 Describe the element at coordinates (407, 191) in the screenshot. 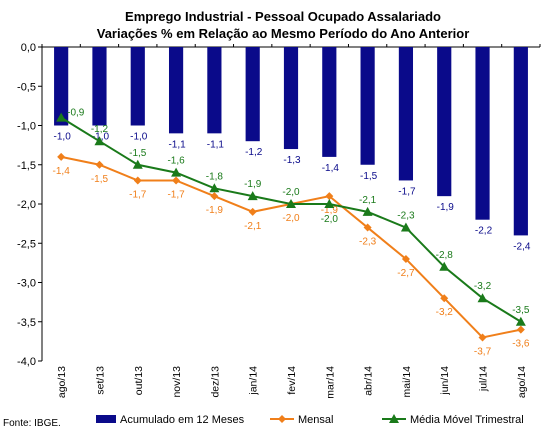

I see `bar-data-label: -1,7` at that location.